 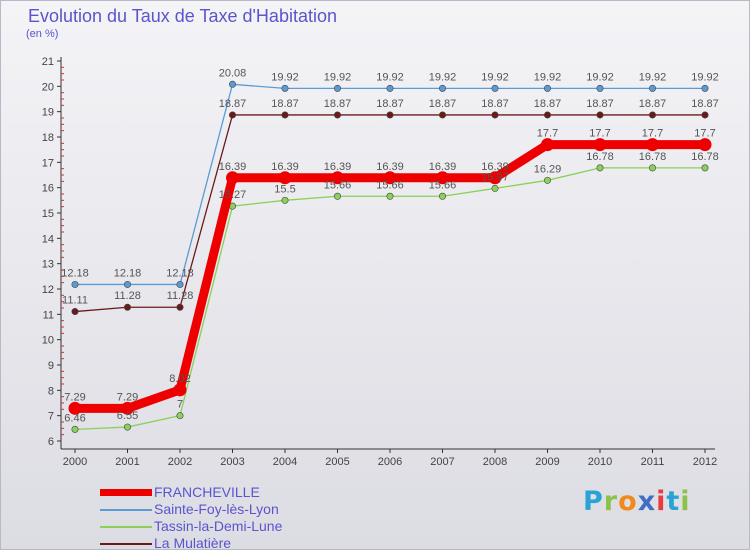 What do you see at coordinates (685, 501) in the screenshot?
I see `logo-letter: i` at bounding box center [685, 501].